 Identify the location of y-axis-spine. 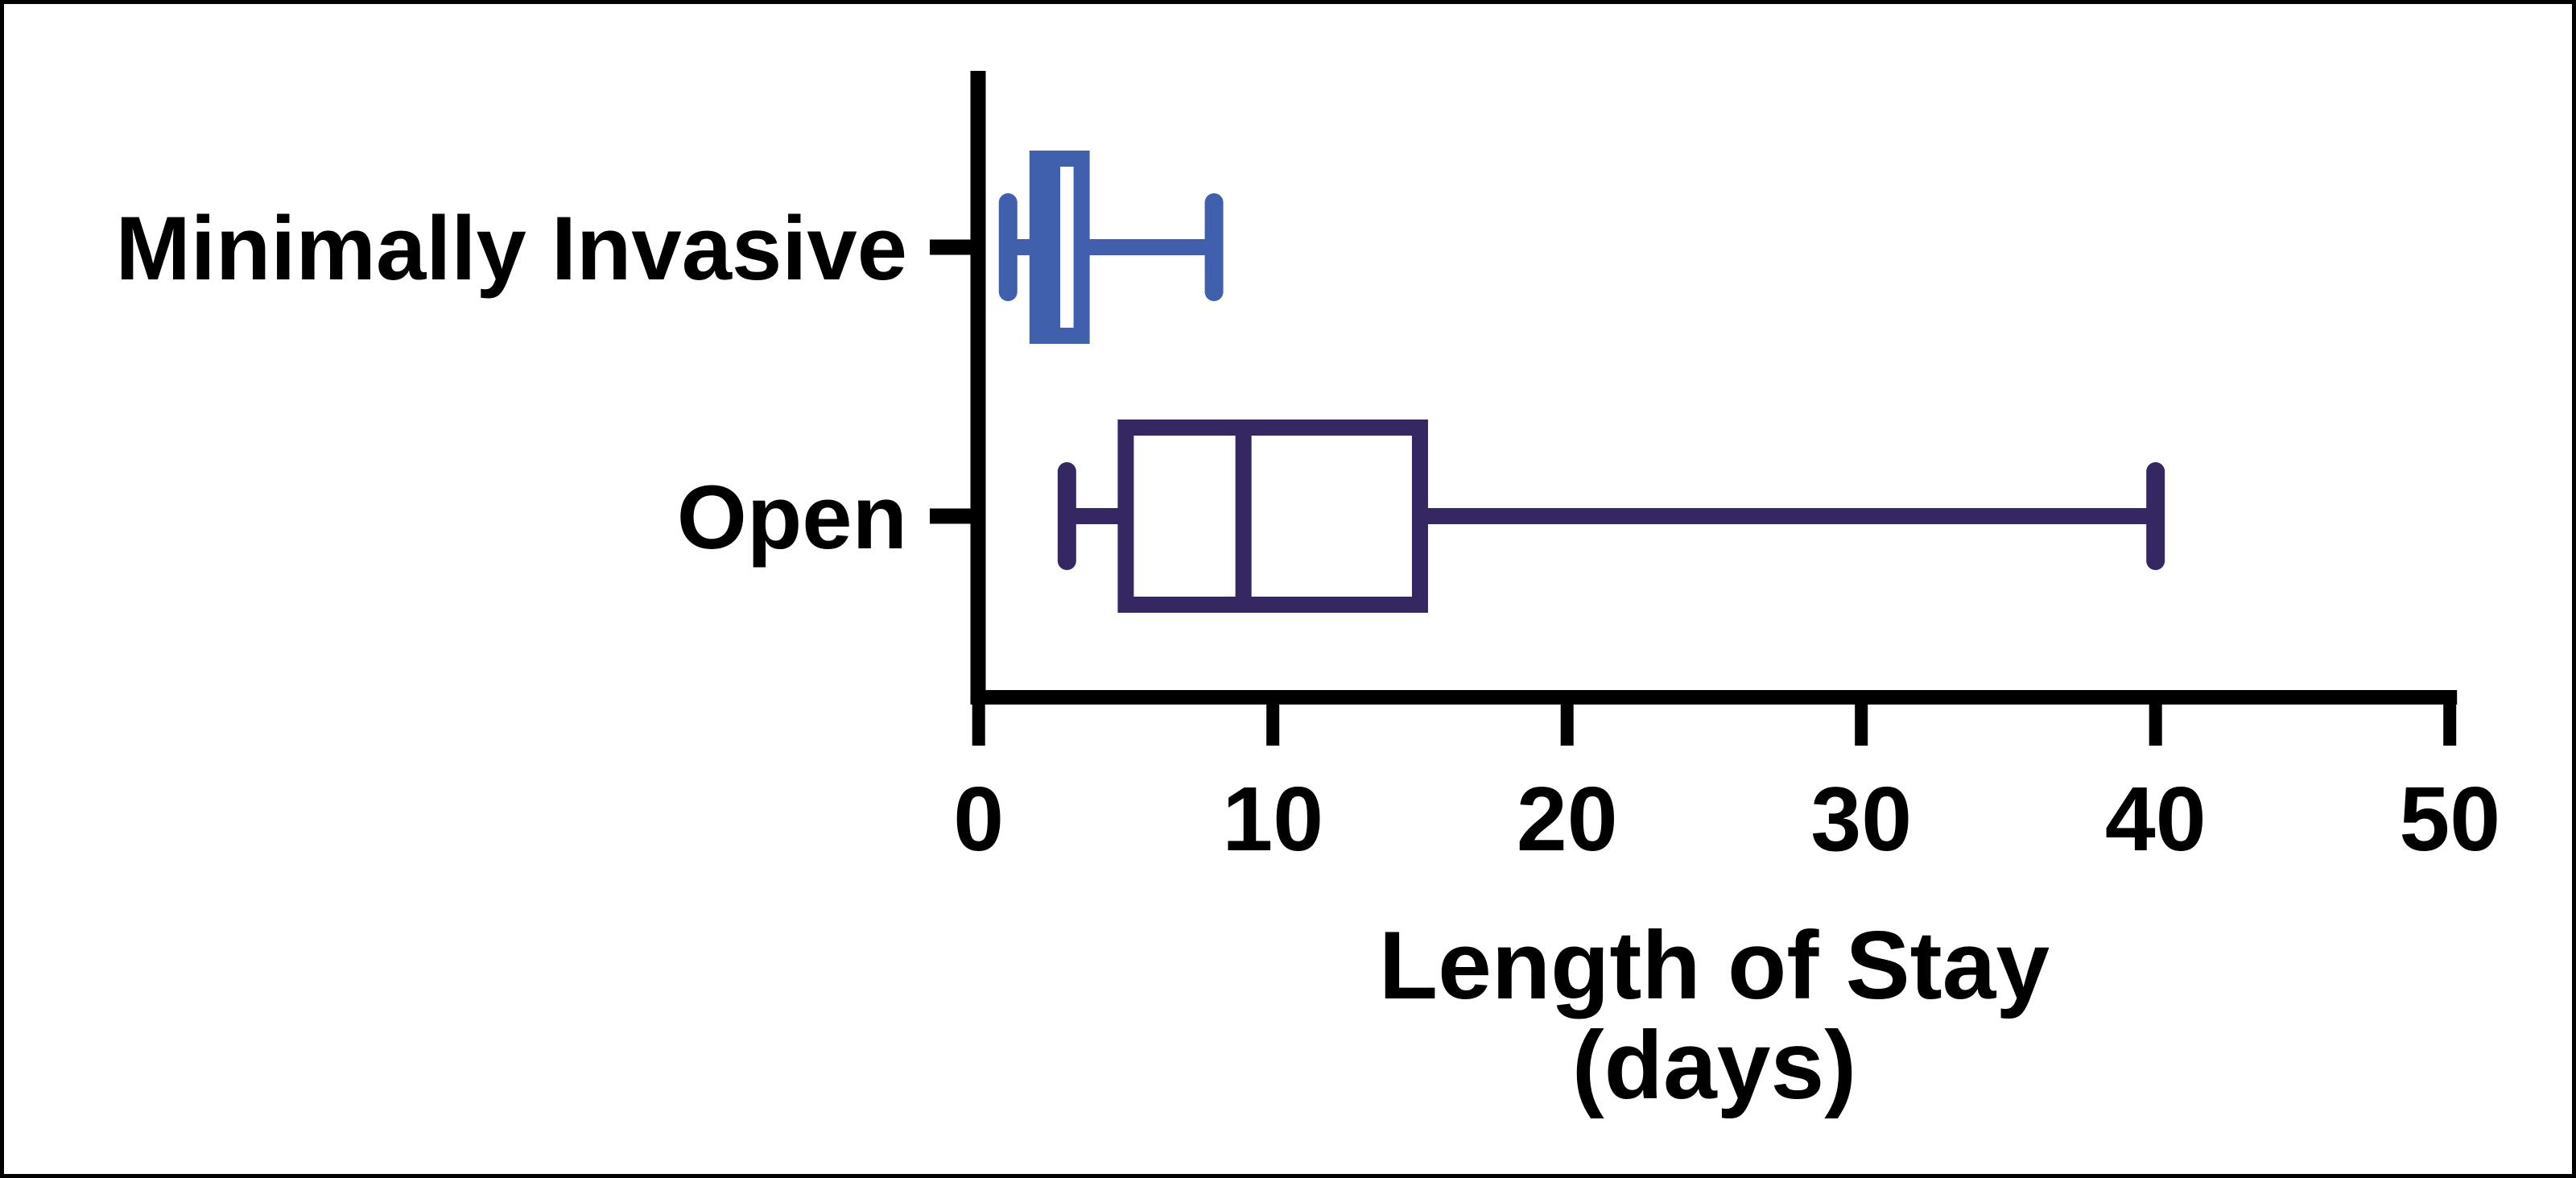
(978, 388).